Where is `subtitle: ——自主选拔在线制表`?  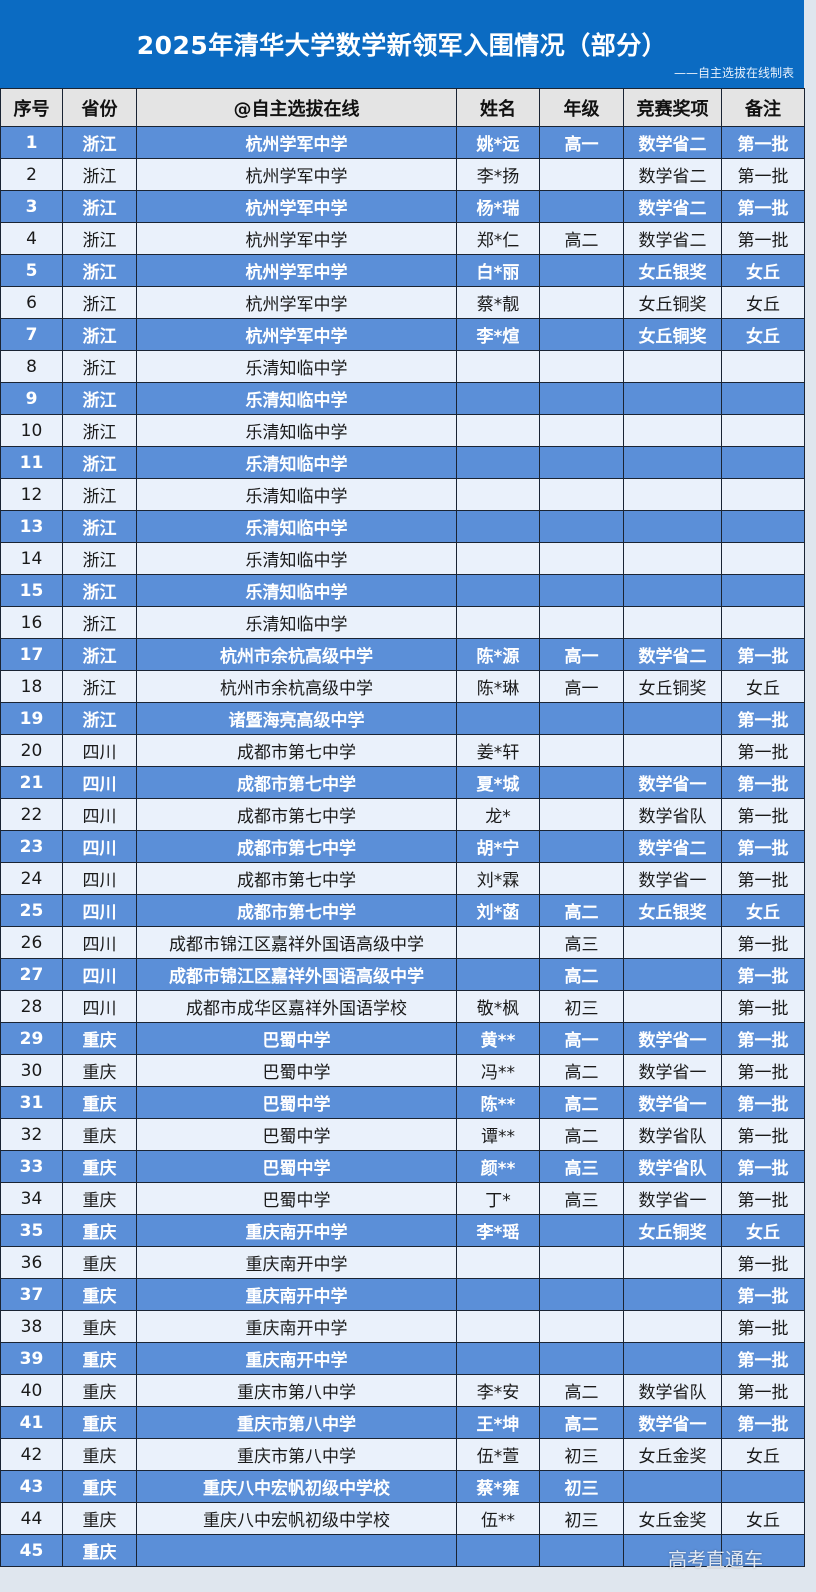 subtitle: ——自主选拔在线制表 is located at coordinates (733, 73).